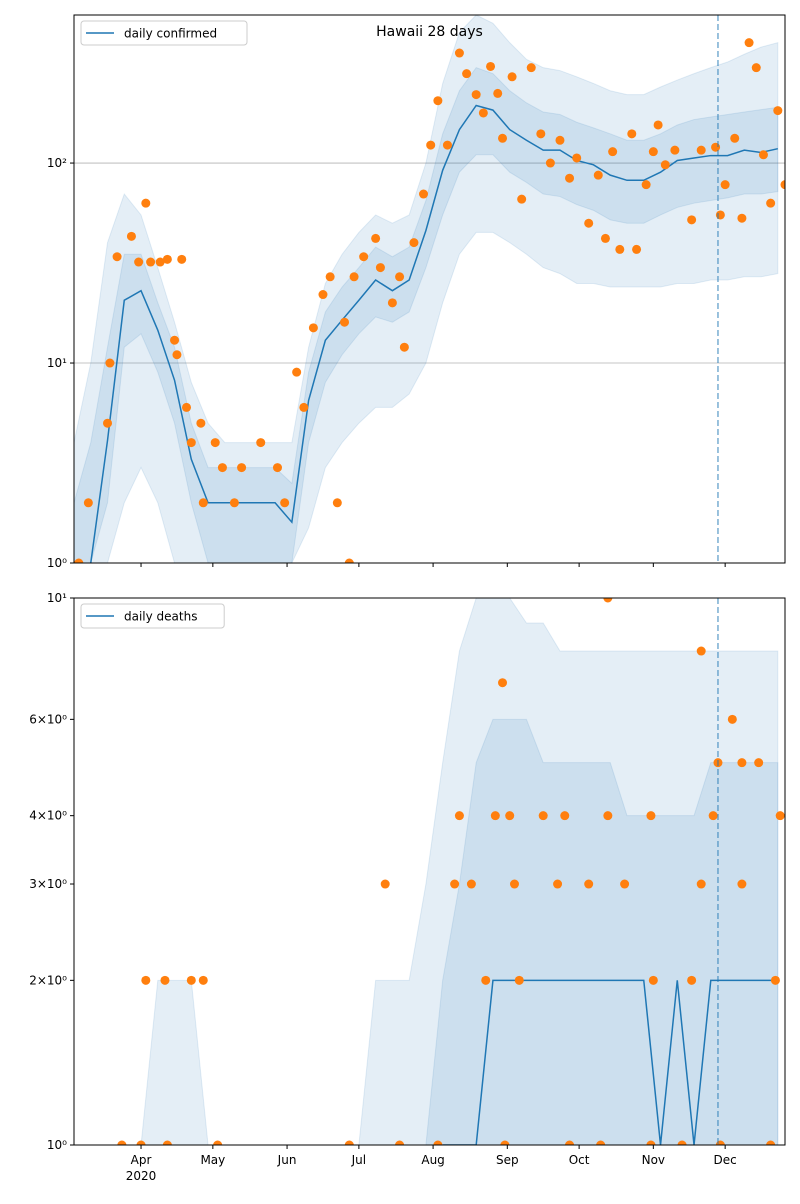  Describe the element at coordinates (57, 563) in the screenshot. I see `y-tick-label: 10⁰` at that location.